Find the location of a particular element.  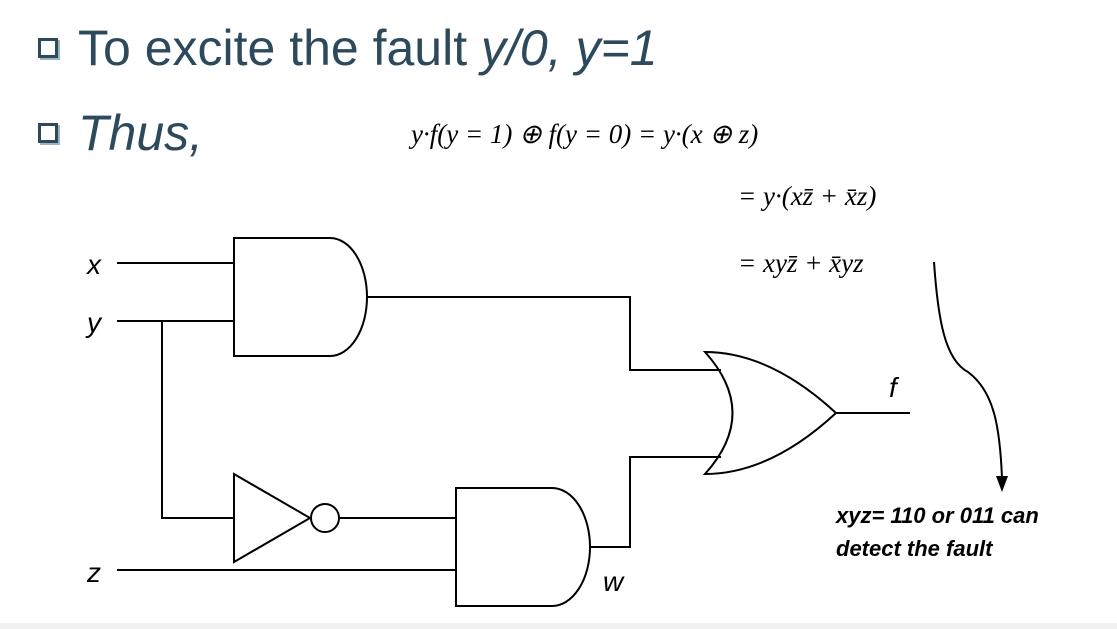

wire-w-to-or is located at coordinates (655, 502).